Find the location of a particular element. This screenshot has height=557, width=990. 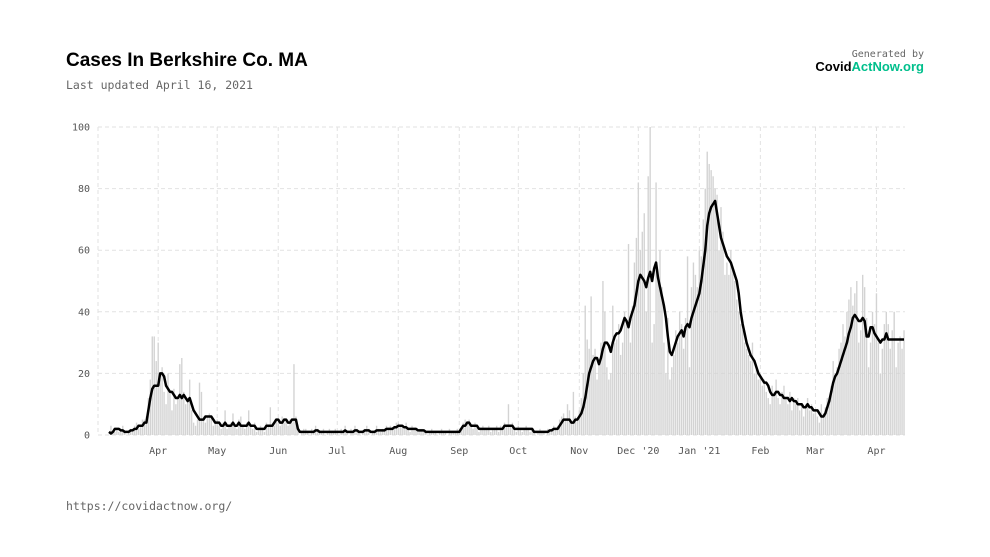

y-tick-label: 40 is located at coordinates (84, 312).